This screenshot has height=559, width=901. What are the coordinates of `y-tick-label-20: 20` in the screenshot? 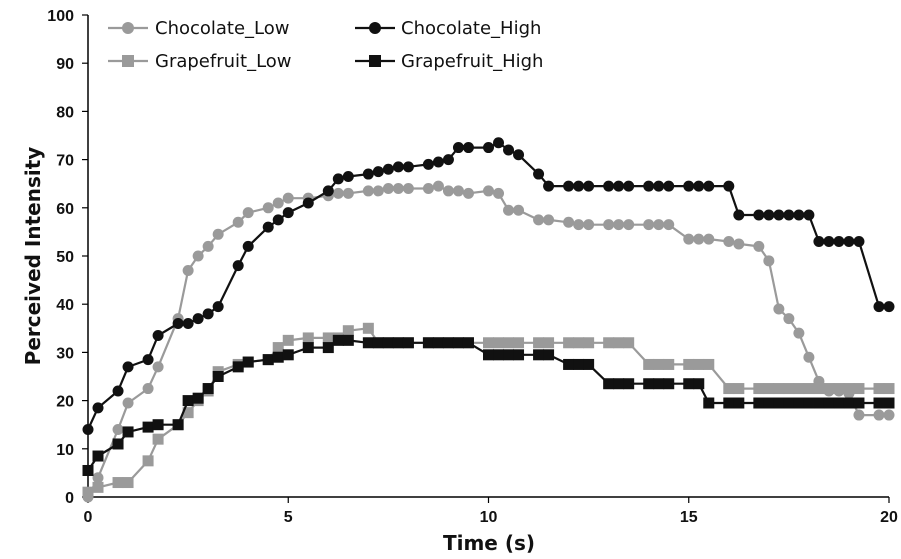 It's located at (65, 402).